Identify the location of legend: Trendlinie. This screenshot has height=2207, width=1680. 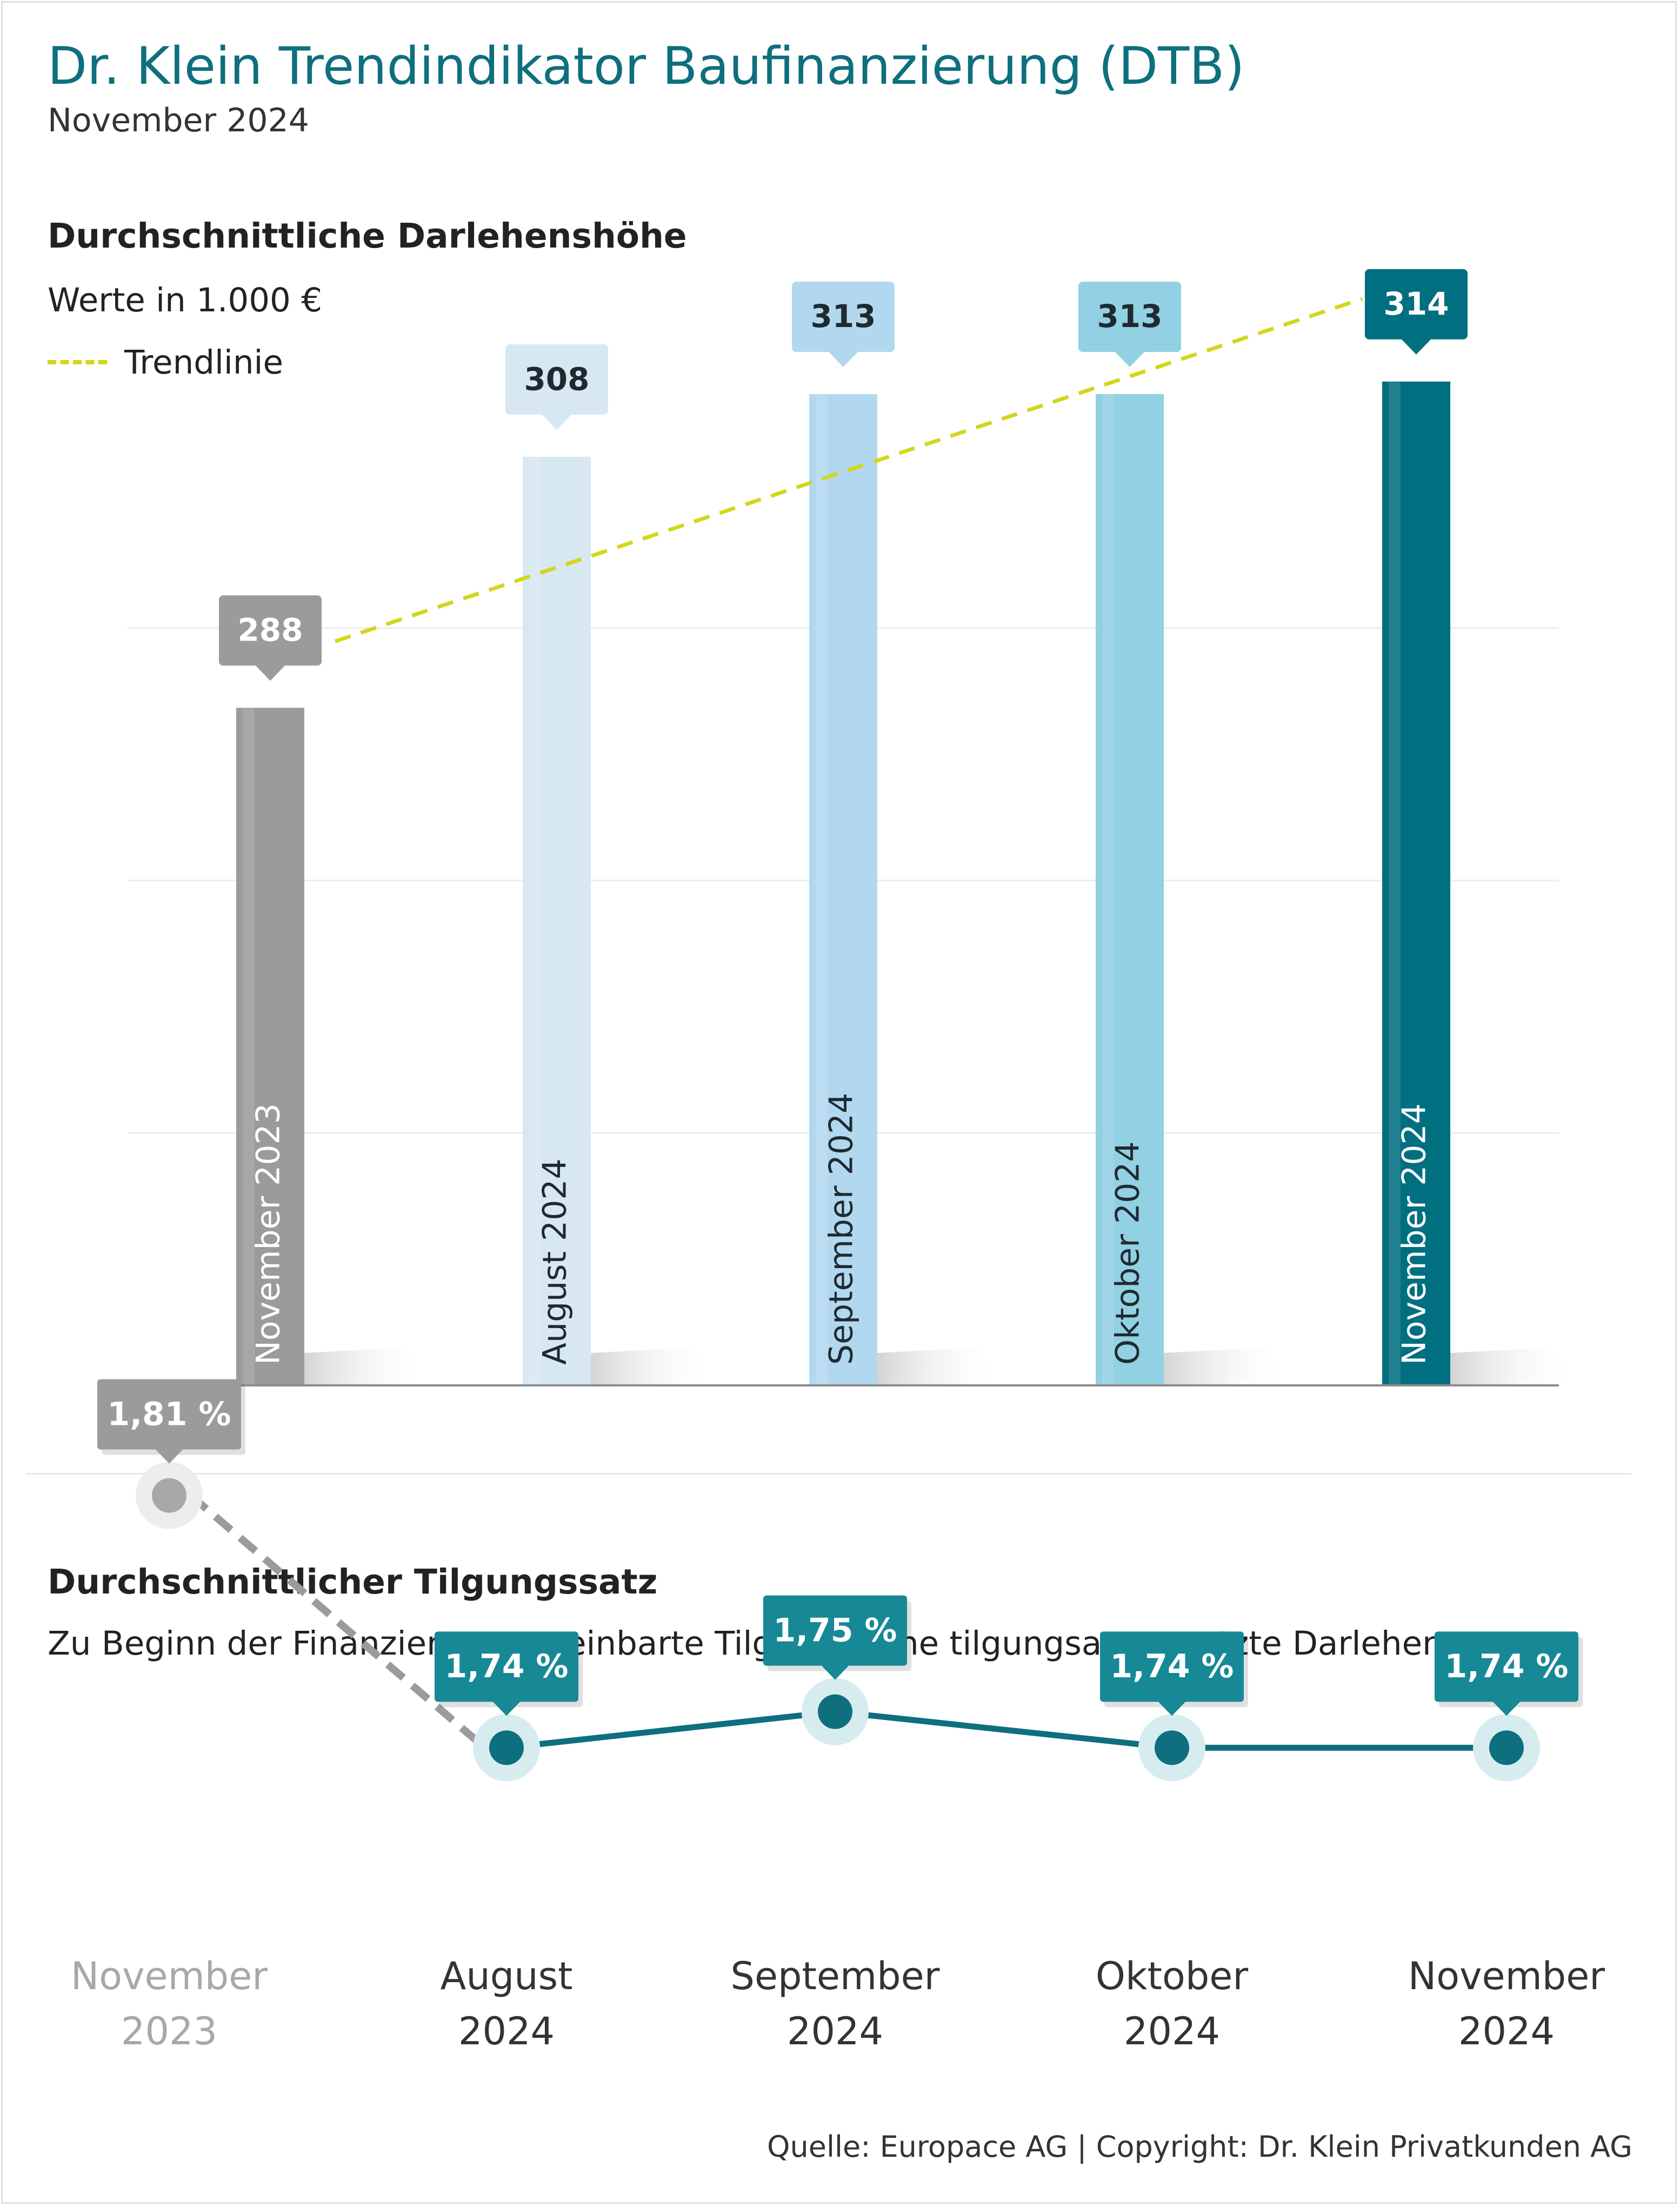
(166, 362).